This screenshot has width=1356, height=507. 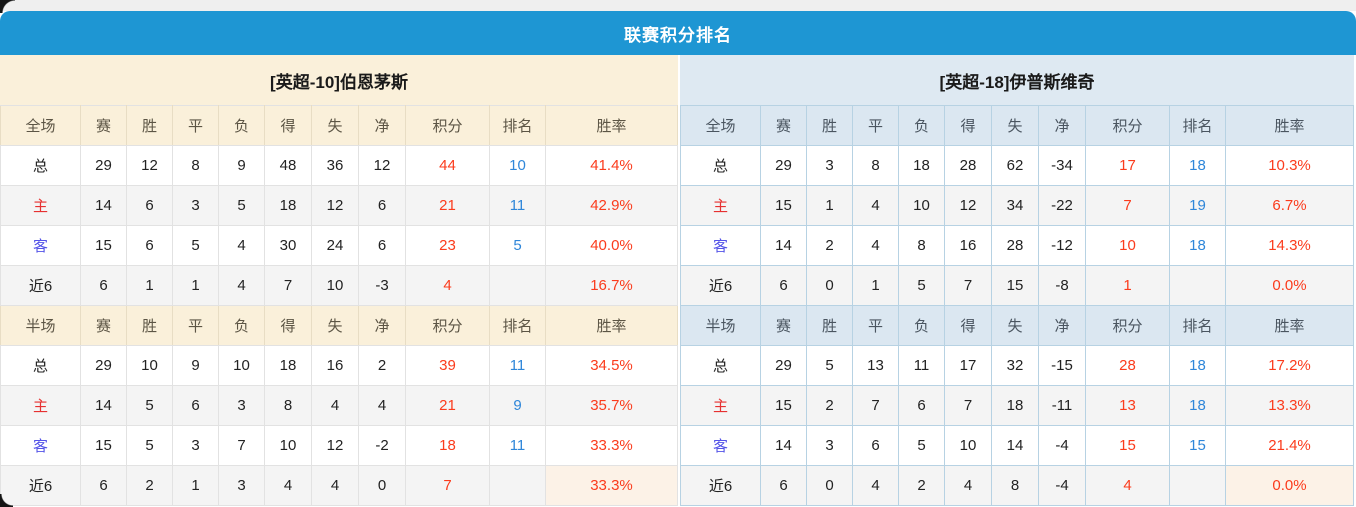 What do you see at coordinates (1062, 405) in the screenshot?
I see `stat-cell: -11` at bounding box center [1062, 405].